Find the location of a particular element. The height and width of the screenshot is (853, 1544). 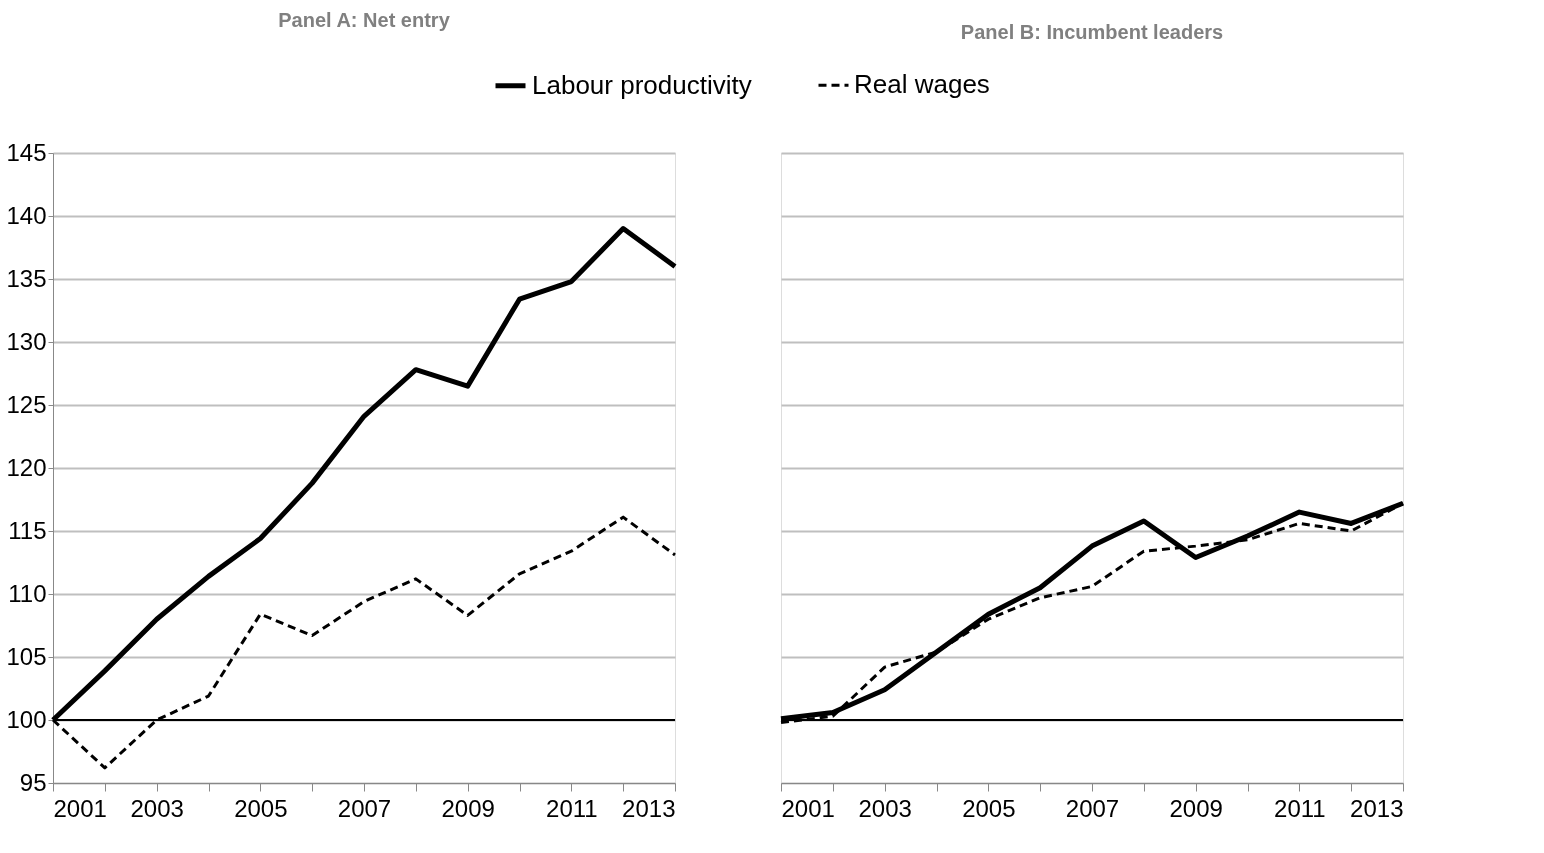

y-tick-label: 125 is located at coordinates (26, 404).